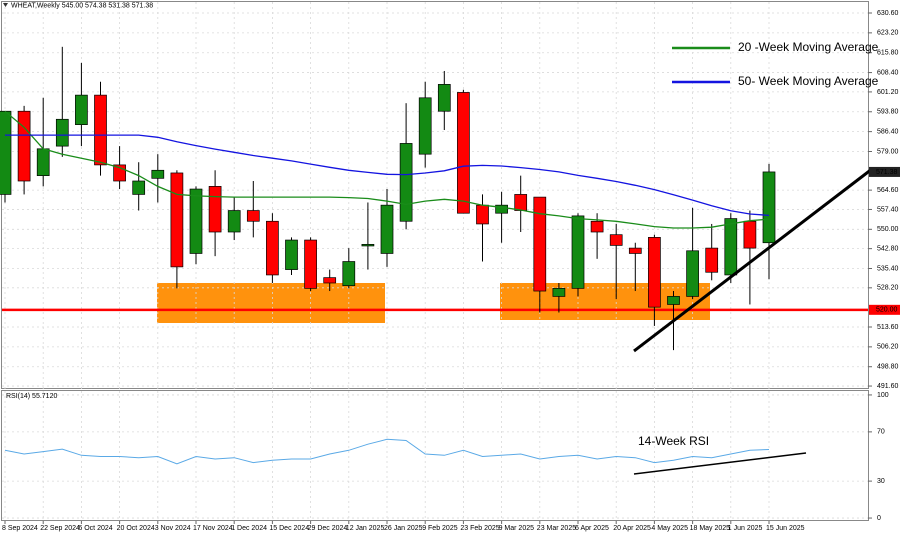  What do you see at coordinates (785, 528) in the screenshot?
I see `x-tick-label: 15 Jun 2025` at bounding box center [785, 528].